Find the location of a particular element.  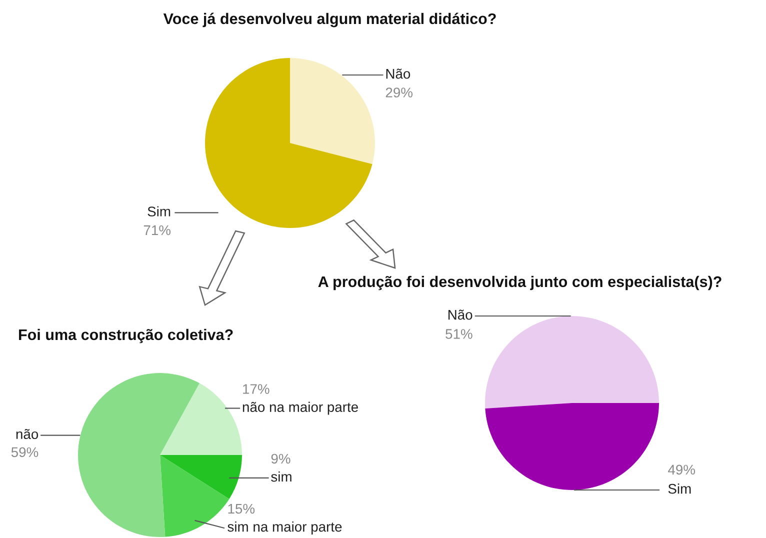

data-label: 59% is located at coordinates (24, 452).